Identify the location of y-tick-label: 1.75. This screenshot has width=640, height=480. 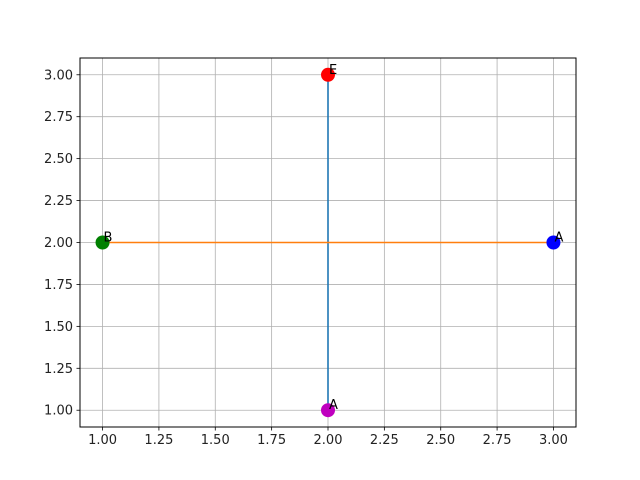
(58, 285).